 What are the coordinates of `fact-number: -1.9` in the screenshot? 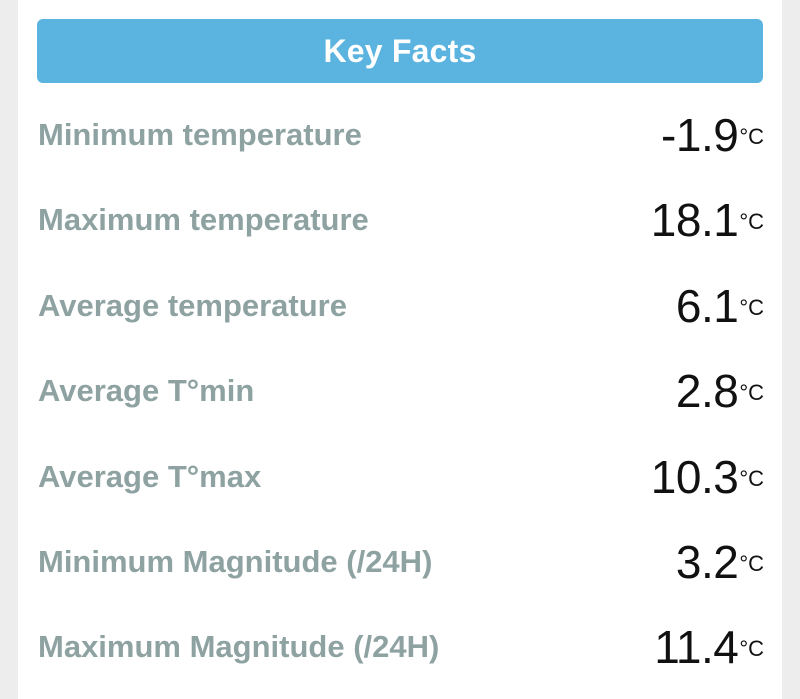 It's located at (700, 135).